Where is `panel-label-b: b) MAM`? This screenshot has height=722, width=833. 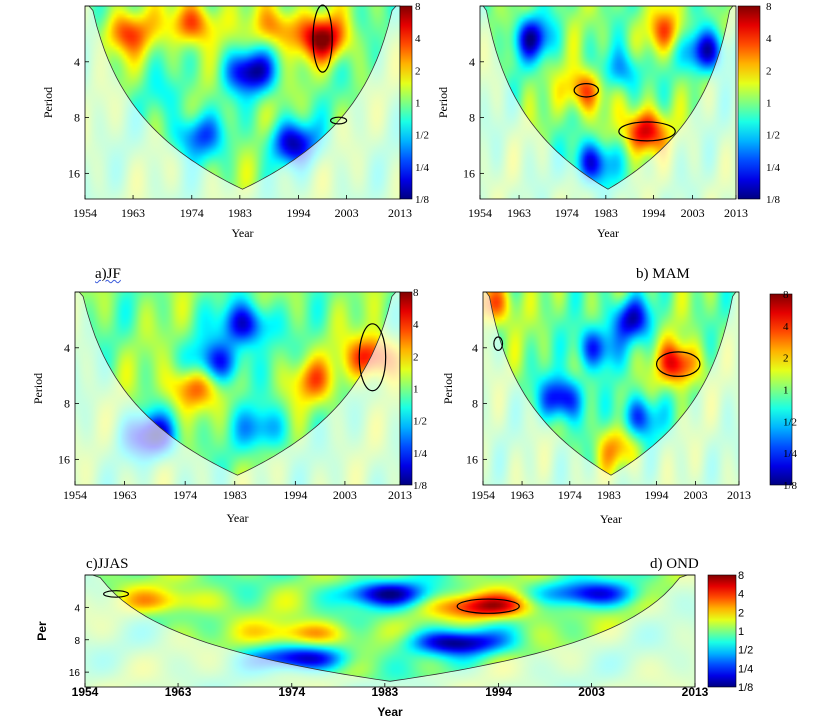
panel-label-b: b) MAM is located at coordinates (663, 274).